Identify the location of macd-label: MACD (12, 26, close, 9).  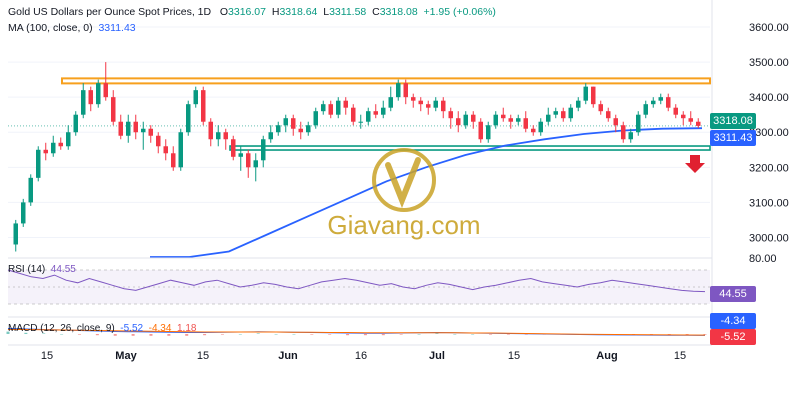
(61, 328).